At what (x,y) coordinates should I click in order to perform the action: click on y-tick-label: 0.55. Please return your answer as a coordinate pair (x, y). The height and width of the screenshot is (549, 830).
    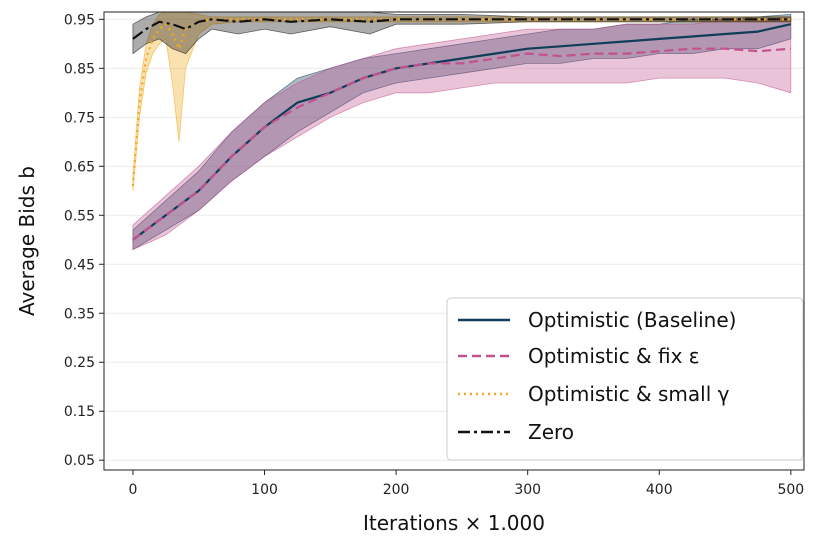
    Looking at the image, I should click on (79, 216).